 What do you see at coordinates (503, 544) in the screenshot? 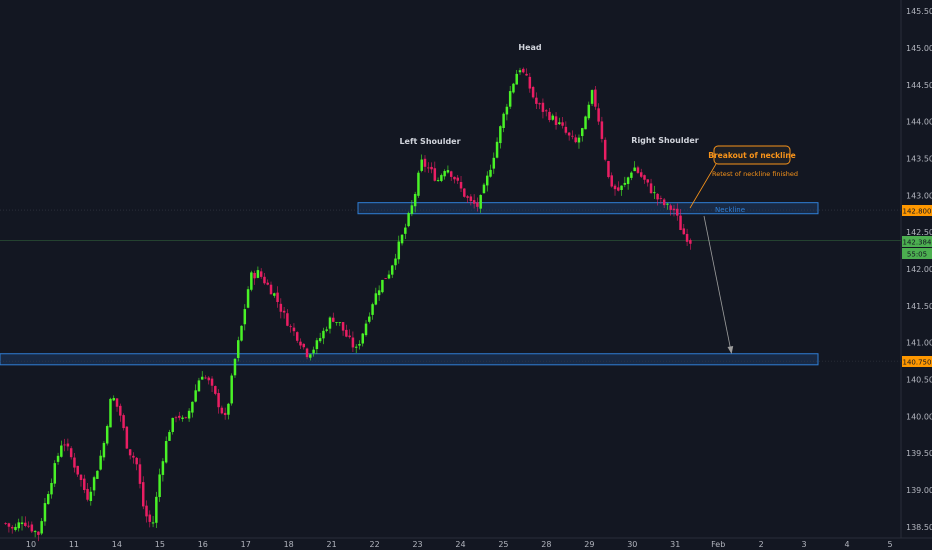
I see `x-tick-label: 25` at bounding box center [503, 544].